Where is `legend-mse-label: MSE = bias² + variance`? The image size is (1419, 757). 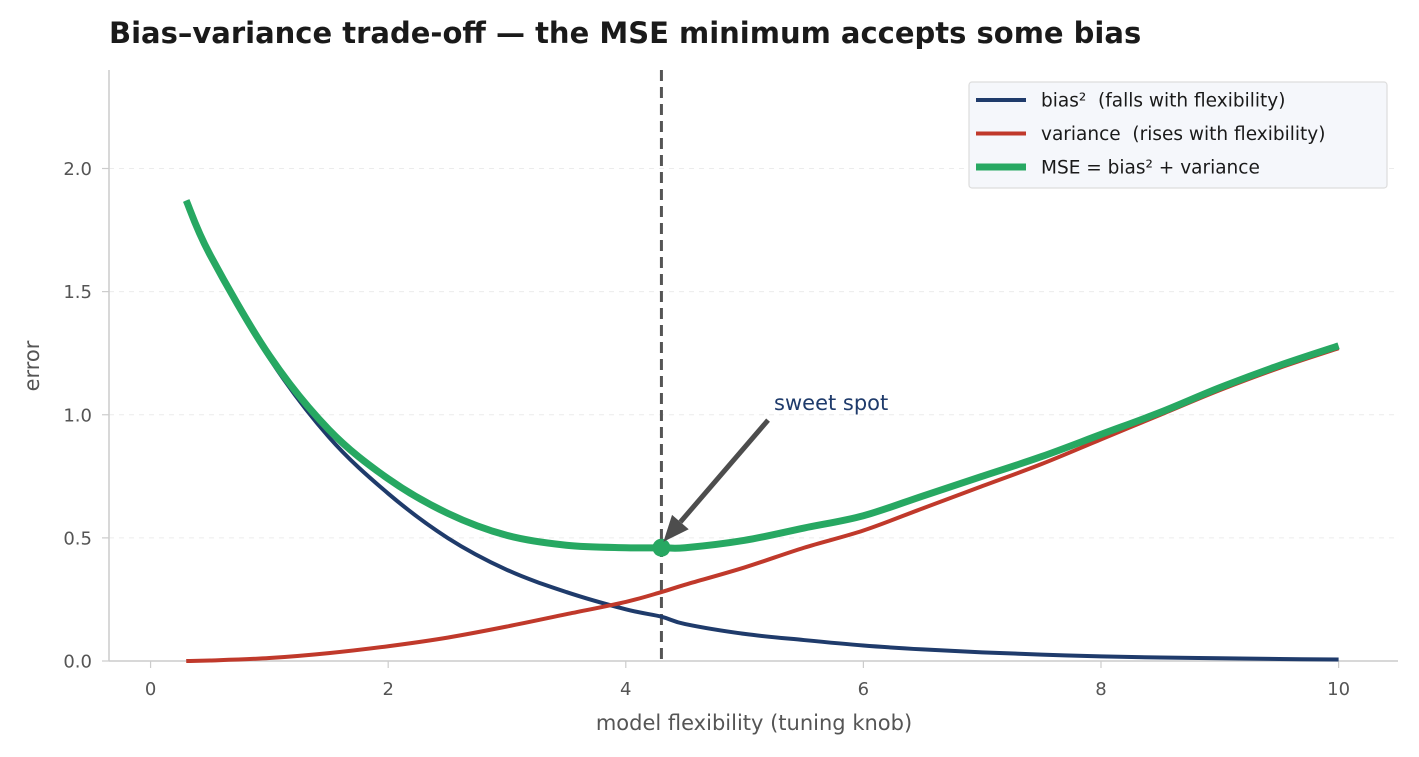
legend-mse-label: MSE = bias² + variance is located at coordinates (1150, 168).